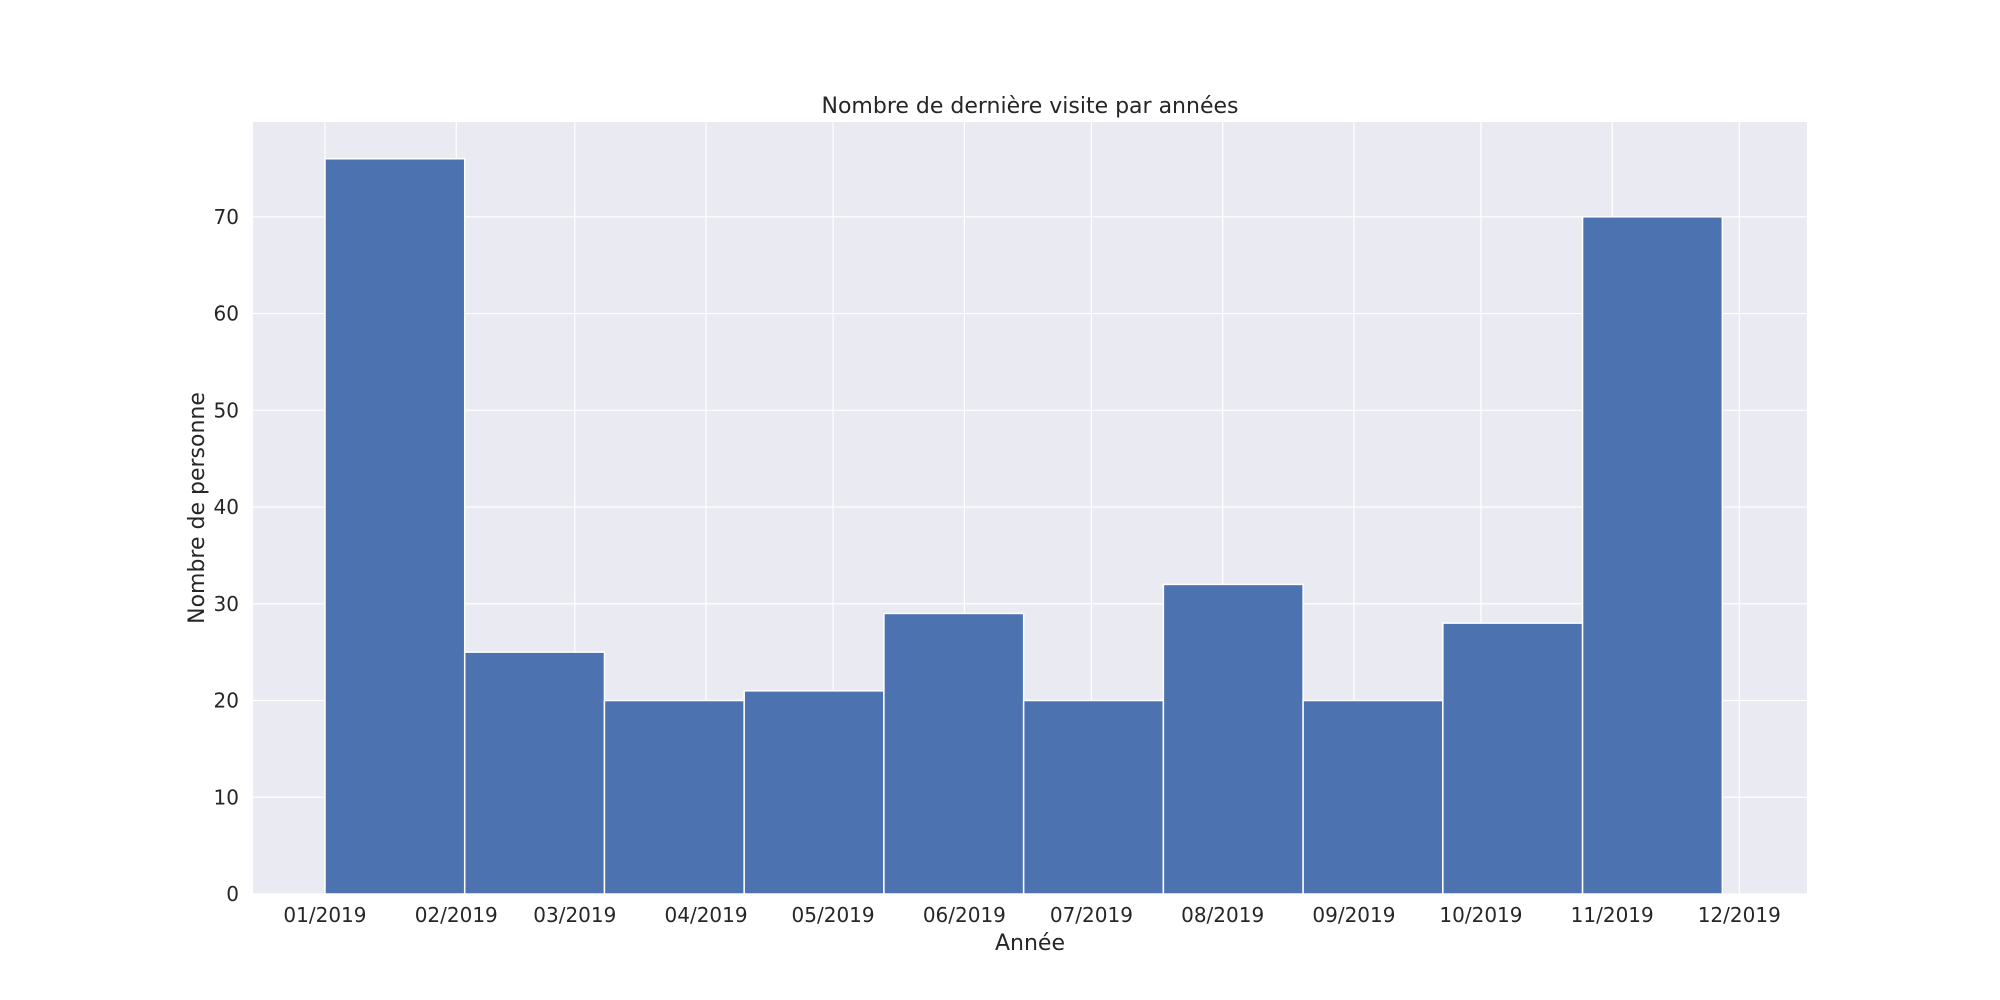 The height and width of the screenshot is (1000, 2000). I want to click on x-tick-label: 08/2019, so click(1222, 915).